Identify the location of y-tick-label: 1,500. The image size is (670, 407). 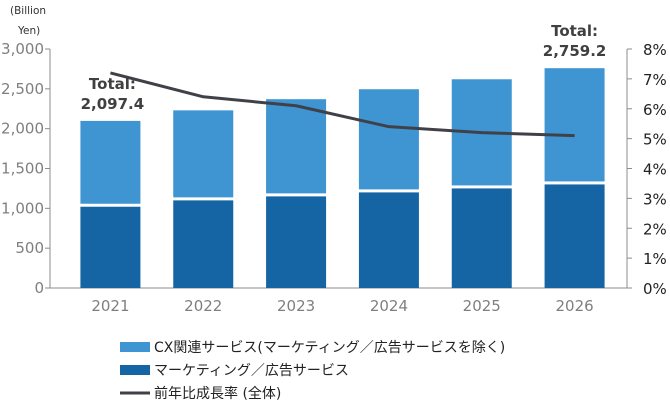
(22, 169).